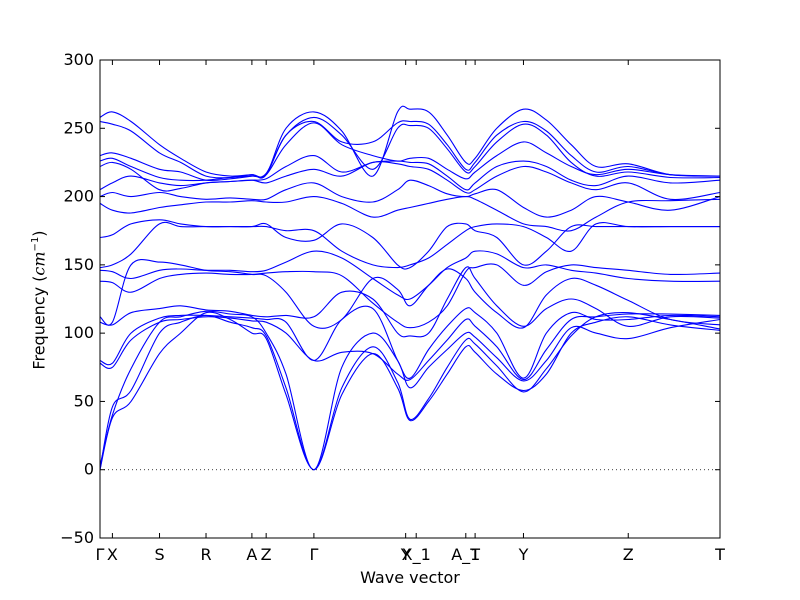  Describe the element at coordinates (84, 400) in the screenshot. I see `y-tick-label: 50` at that location.